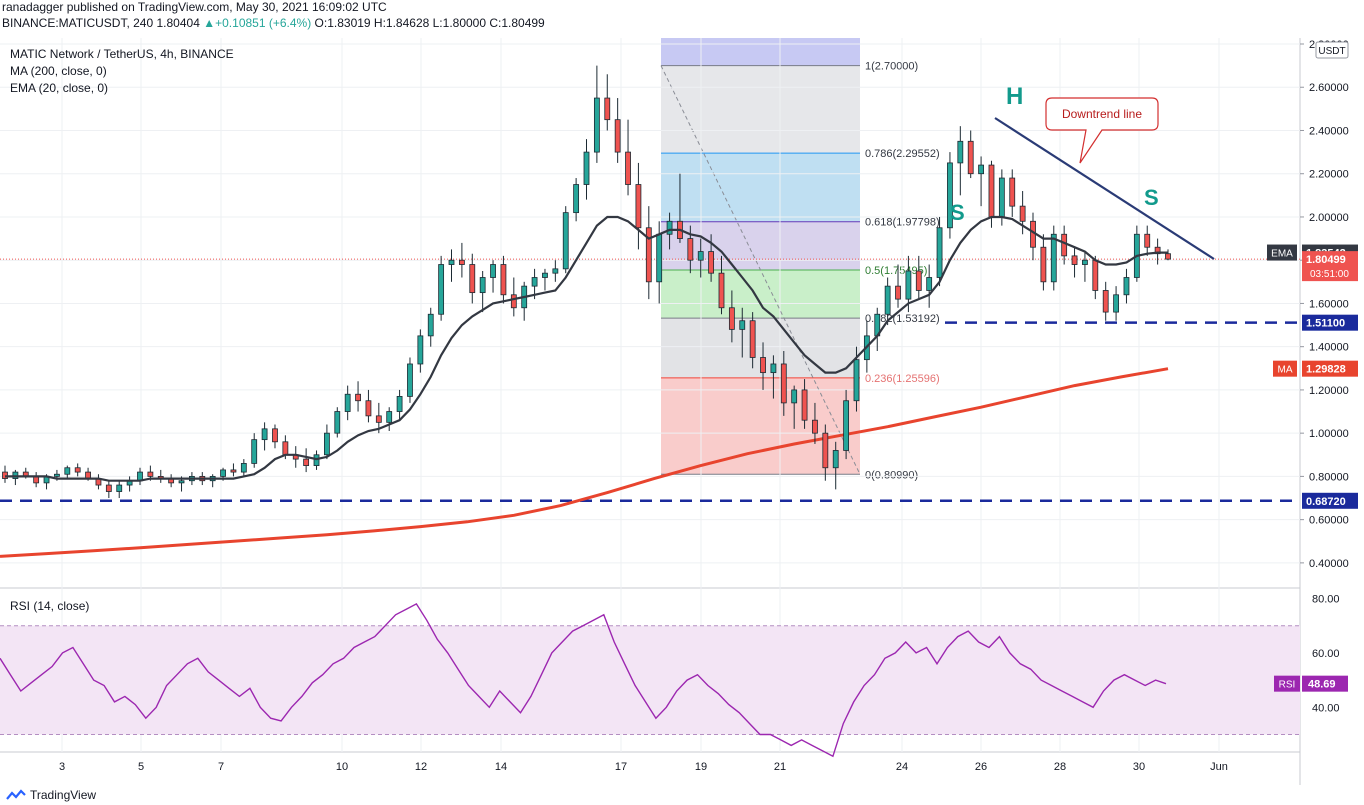 Image resolution: width=1364 pixels, height=805 pixels. I want to click on fib-level-label: 0.5(1.75495), so click(896, 271).